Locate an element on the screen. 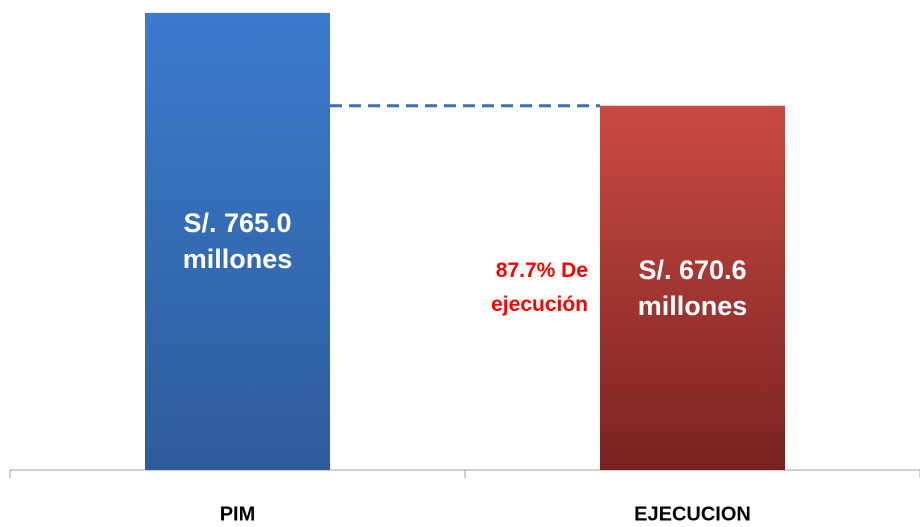 The width and height of the screenshot is (920, 527). value-label: S/. 765.0 millones is located at coordinates (237, 241).